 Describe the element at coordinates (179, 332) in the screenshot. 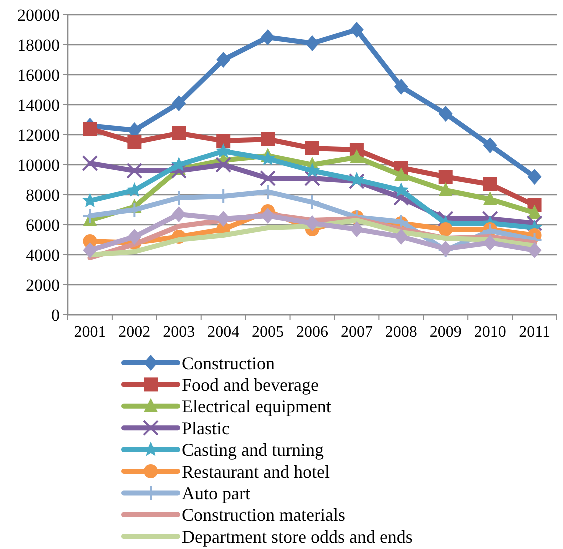

I see `x-tick-label: 2003` at that location.